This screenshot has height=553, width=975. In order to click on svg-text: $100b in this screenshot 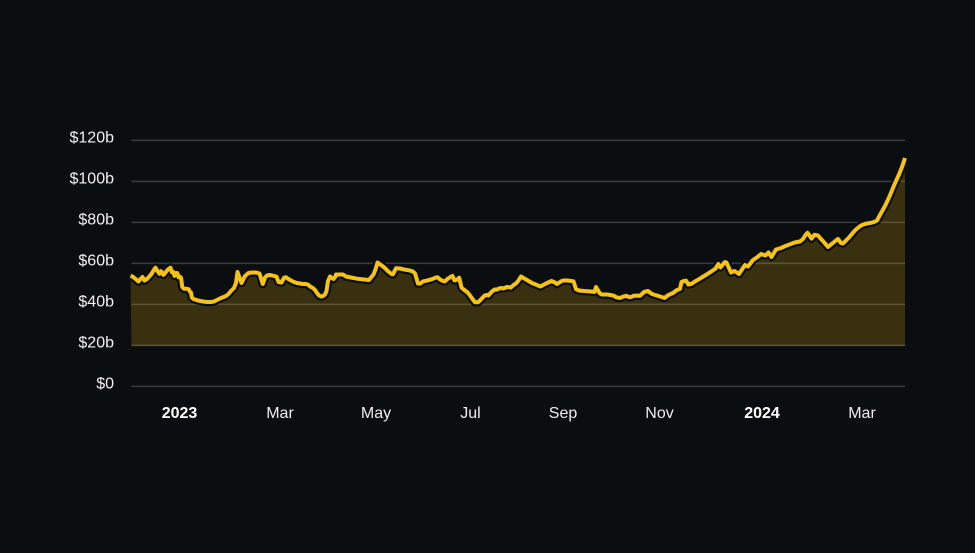, I will do `click(92, 179)`.